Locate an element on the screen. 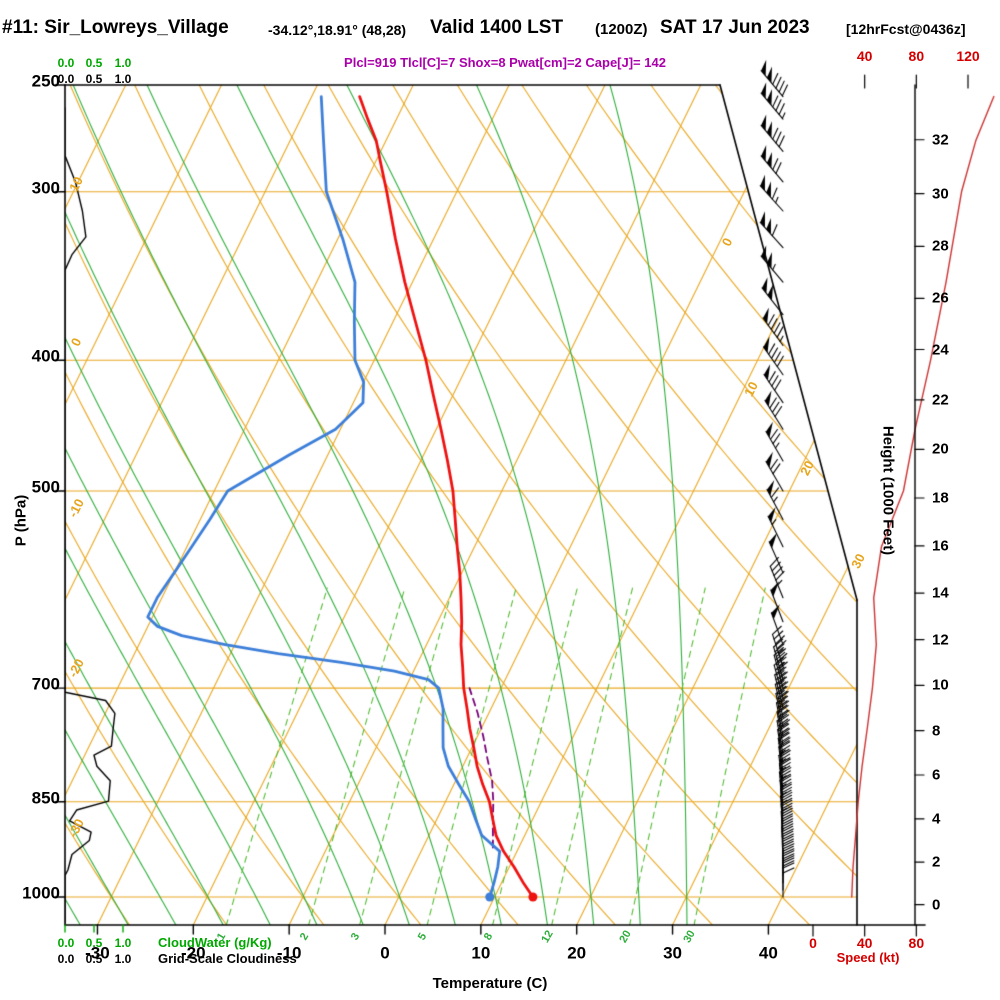 The image size is (1000, 1000). pressure-tick-250: 250 is located at coordinates (45, 81).